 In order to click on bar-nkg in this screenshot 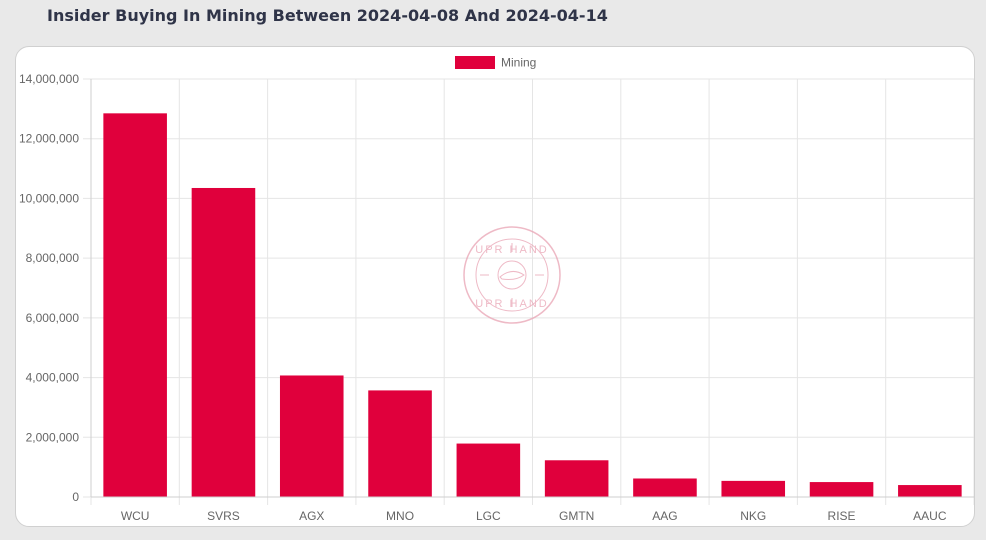, I will do `click(753, 488)`.